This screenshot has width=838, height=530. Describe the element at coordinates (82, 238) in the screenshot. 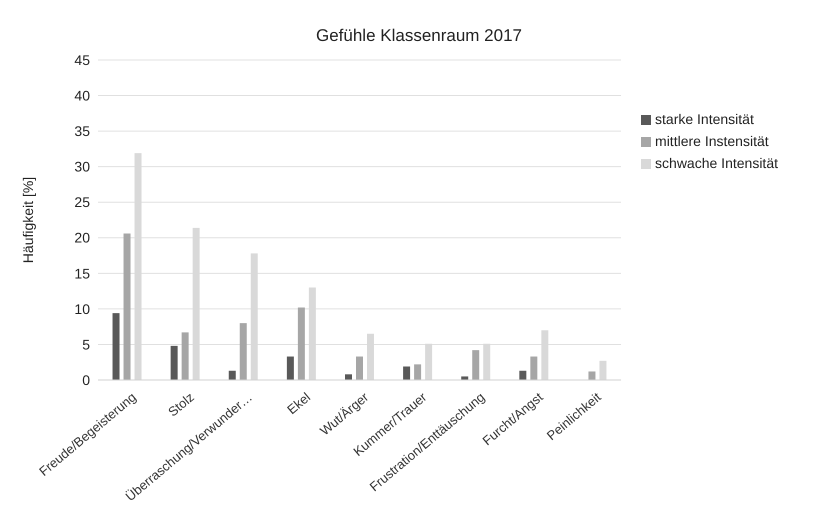

I see `y-tick-label: 20` at that location.